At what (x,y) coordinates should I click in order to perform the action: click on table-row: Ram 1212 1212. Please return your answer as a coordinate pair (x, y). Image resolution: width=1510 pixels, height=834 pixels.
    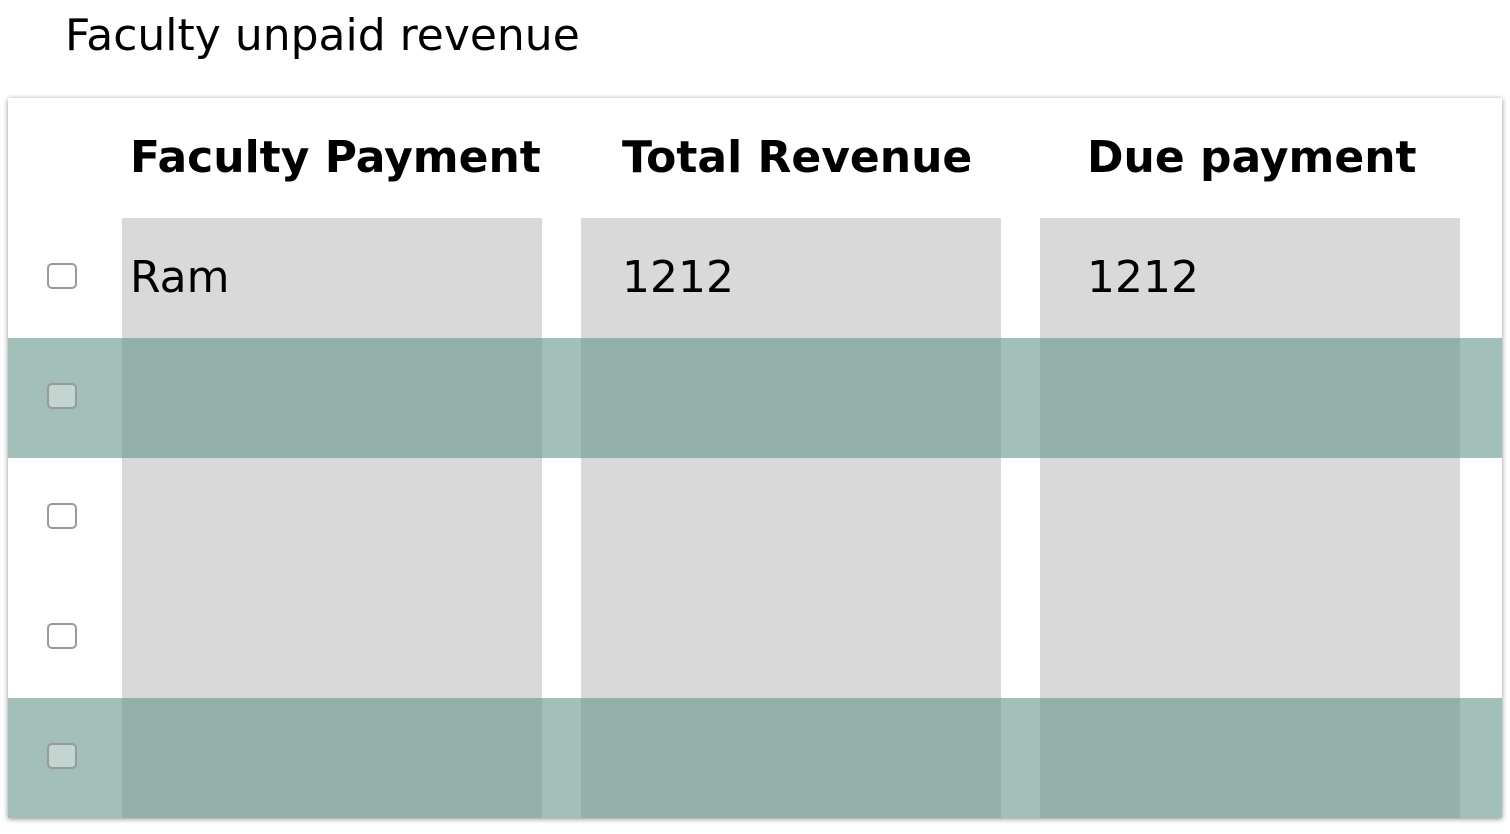
    Looking at the image, I should click on (755, 278).